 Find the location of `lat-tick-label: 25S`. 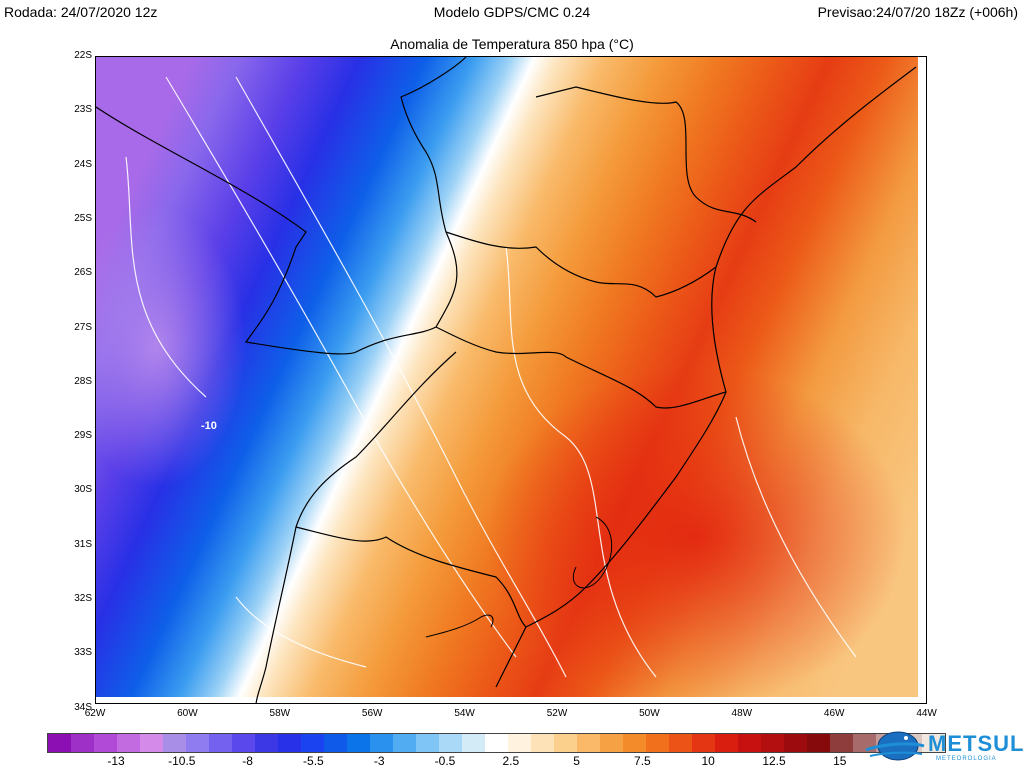

lat-tick-label: 25S is located at coordinates (83, 218).